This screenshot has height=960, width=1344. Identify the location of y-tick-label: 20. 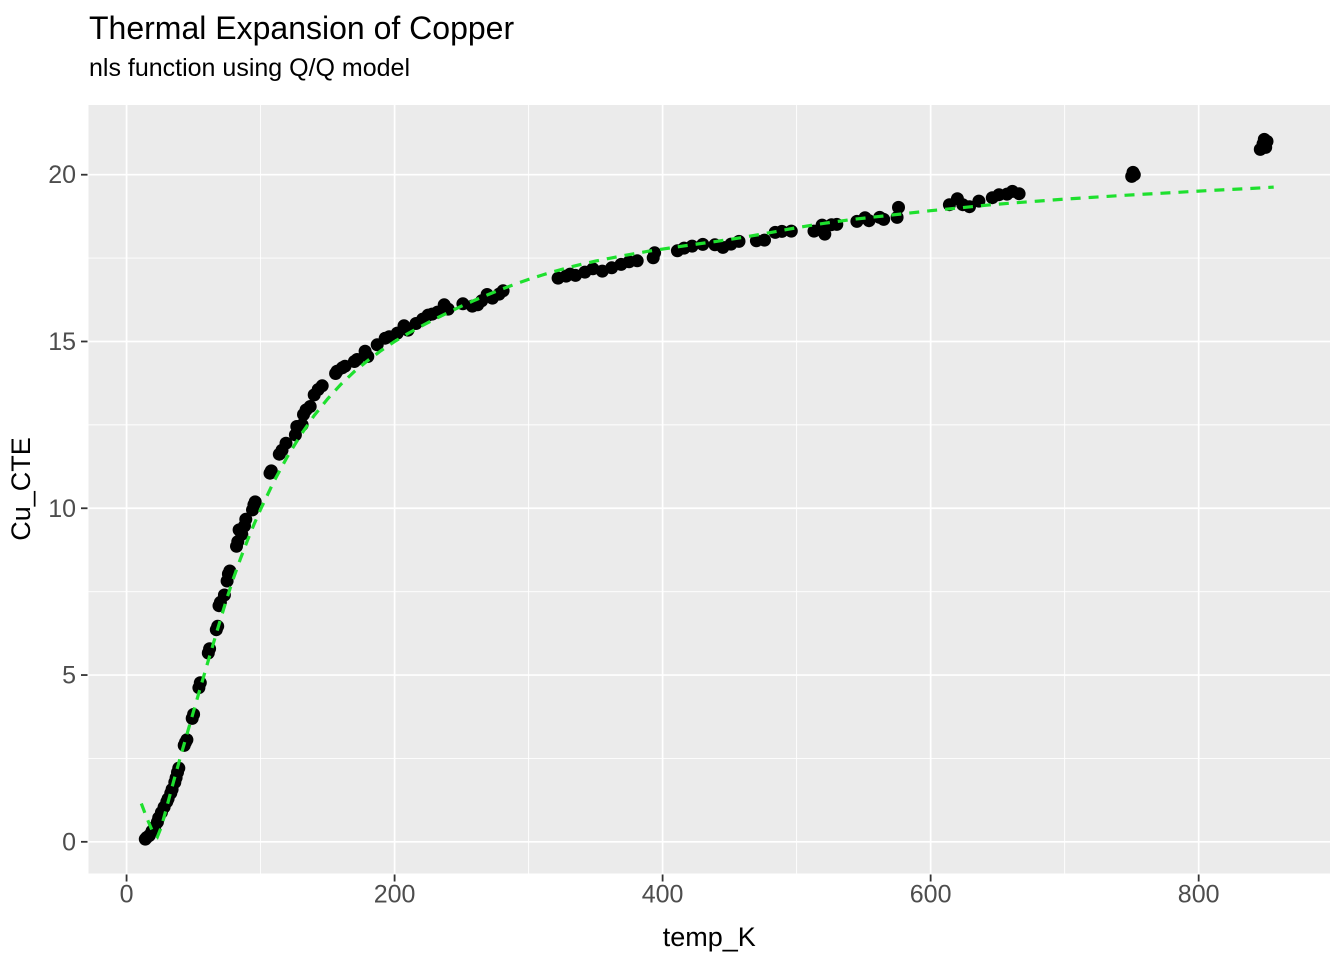
(62, 175).